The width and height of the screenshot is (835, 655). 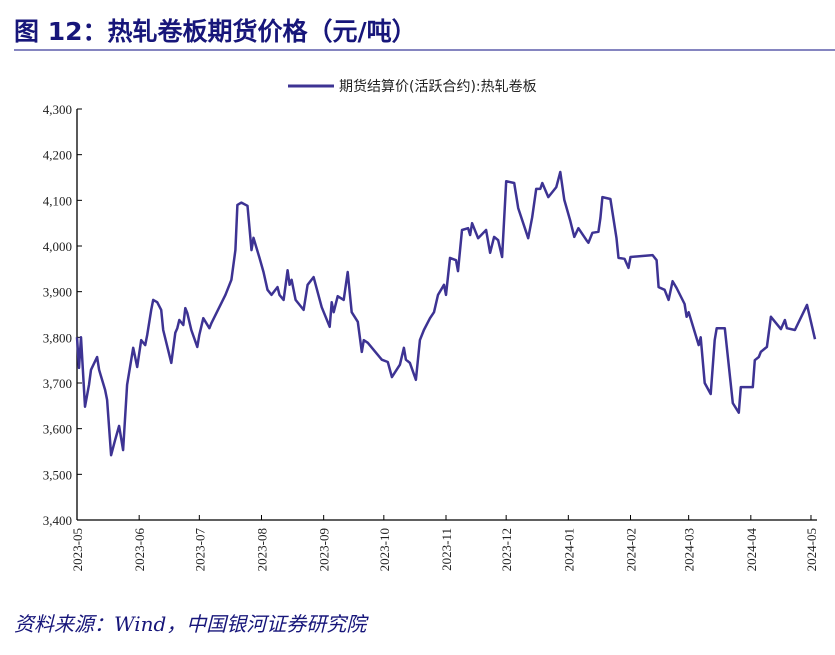 I want to click on x-tick-label: 2024-01, so click(x=568, y=549).